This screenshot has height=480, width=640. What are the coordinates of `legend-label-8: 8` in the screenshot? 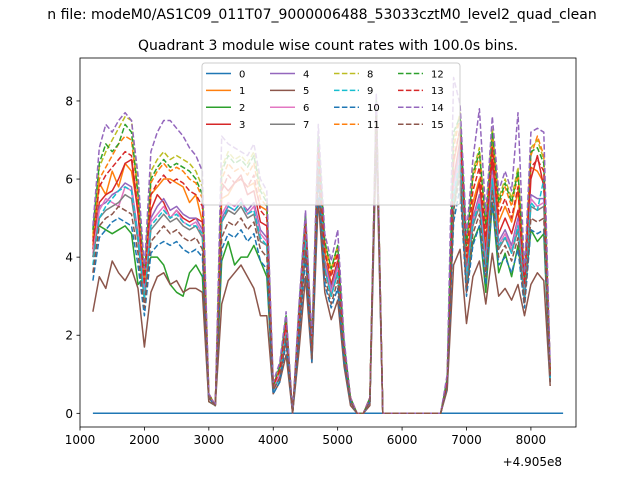 It's located at (370, 74).